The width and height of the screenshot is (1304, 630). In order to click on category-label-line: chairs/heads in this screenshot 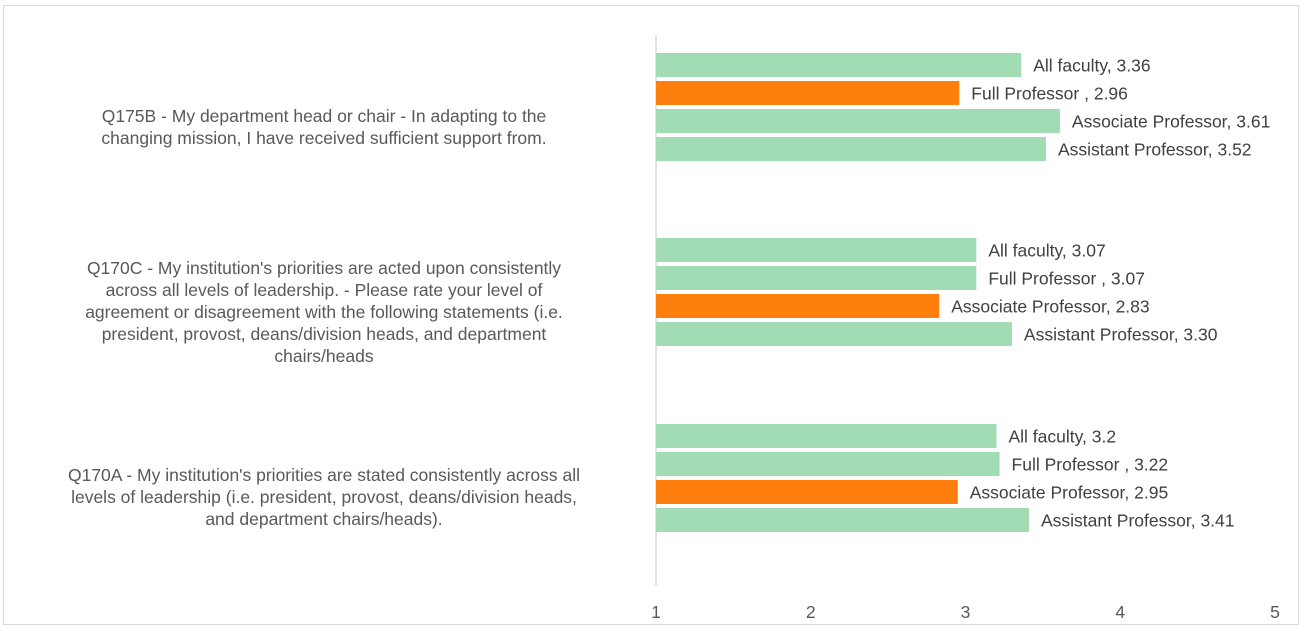, I will do `click(324, 356)`.